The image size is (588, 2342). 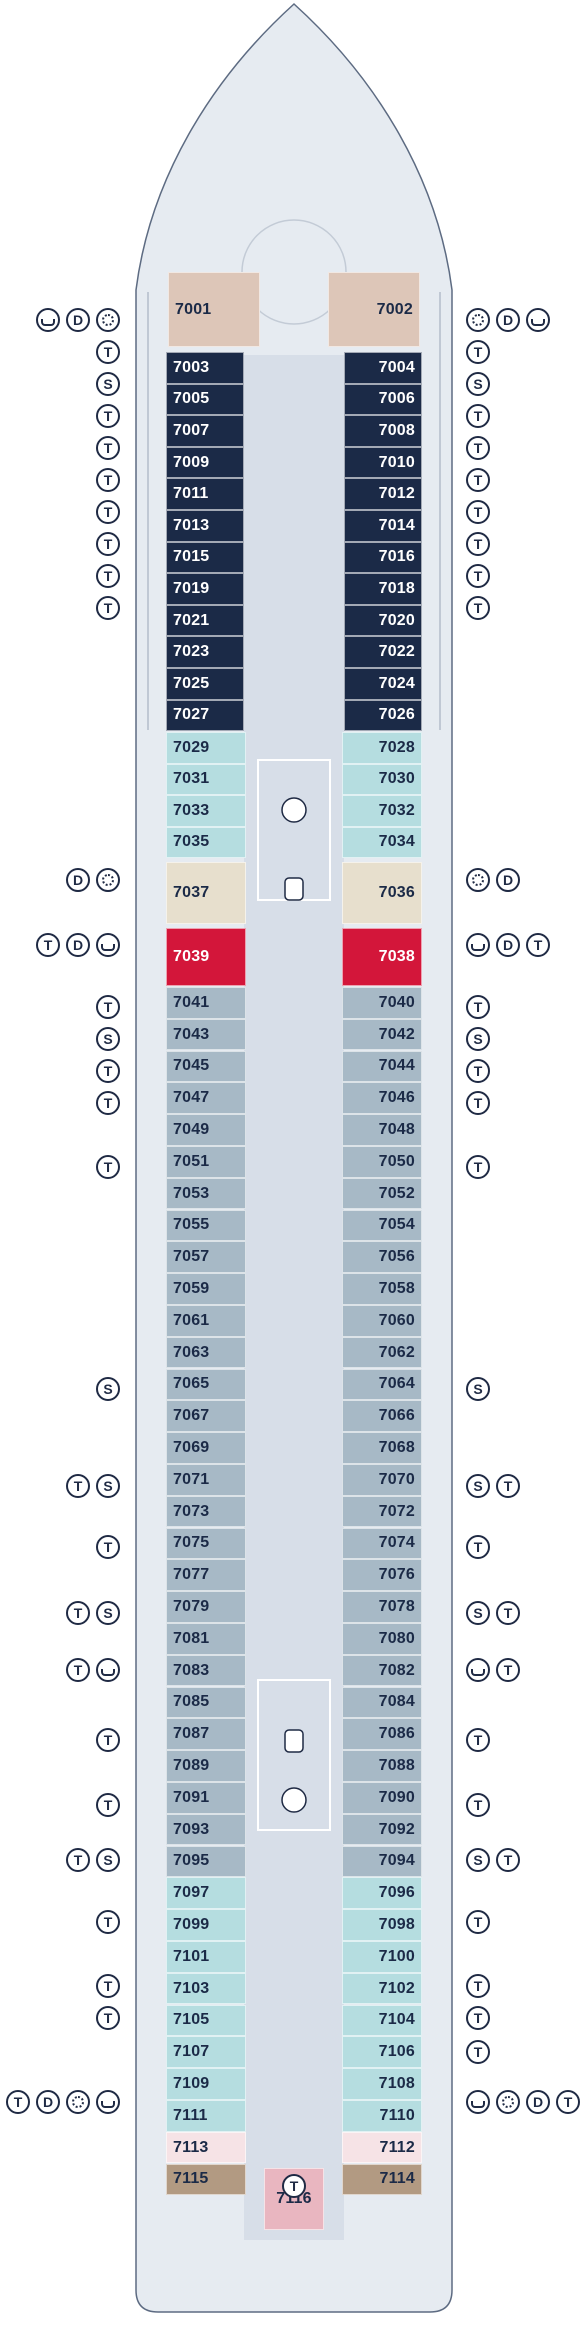 I want to click on cabin-7047: 7047, so click(x=206, y=1098).